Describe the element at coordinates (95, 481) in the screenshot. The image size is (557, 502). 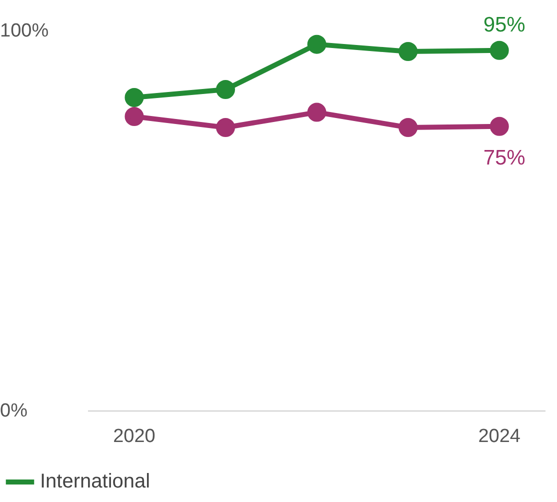
I see `legend-label: International` at that location.